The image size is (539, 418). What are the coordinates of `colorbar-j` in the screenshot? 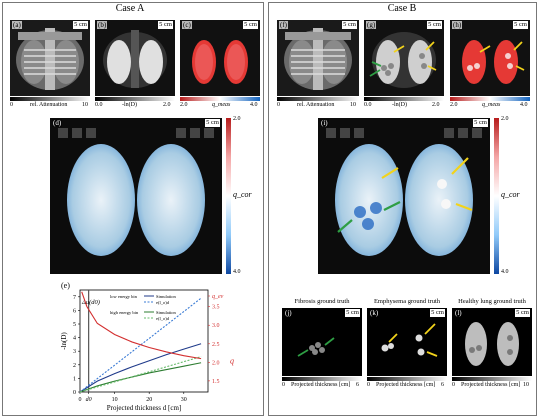 It's located at (322, 379).